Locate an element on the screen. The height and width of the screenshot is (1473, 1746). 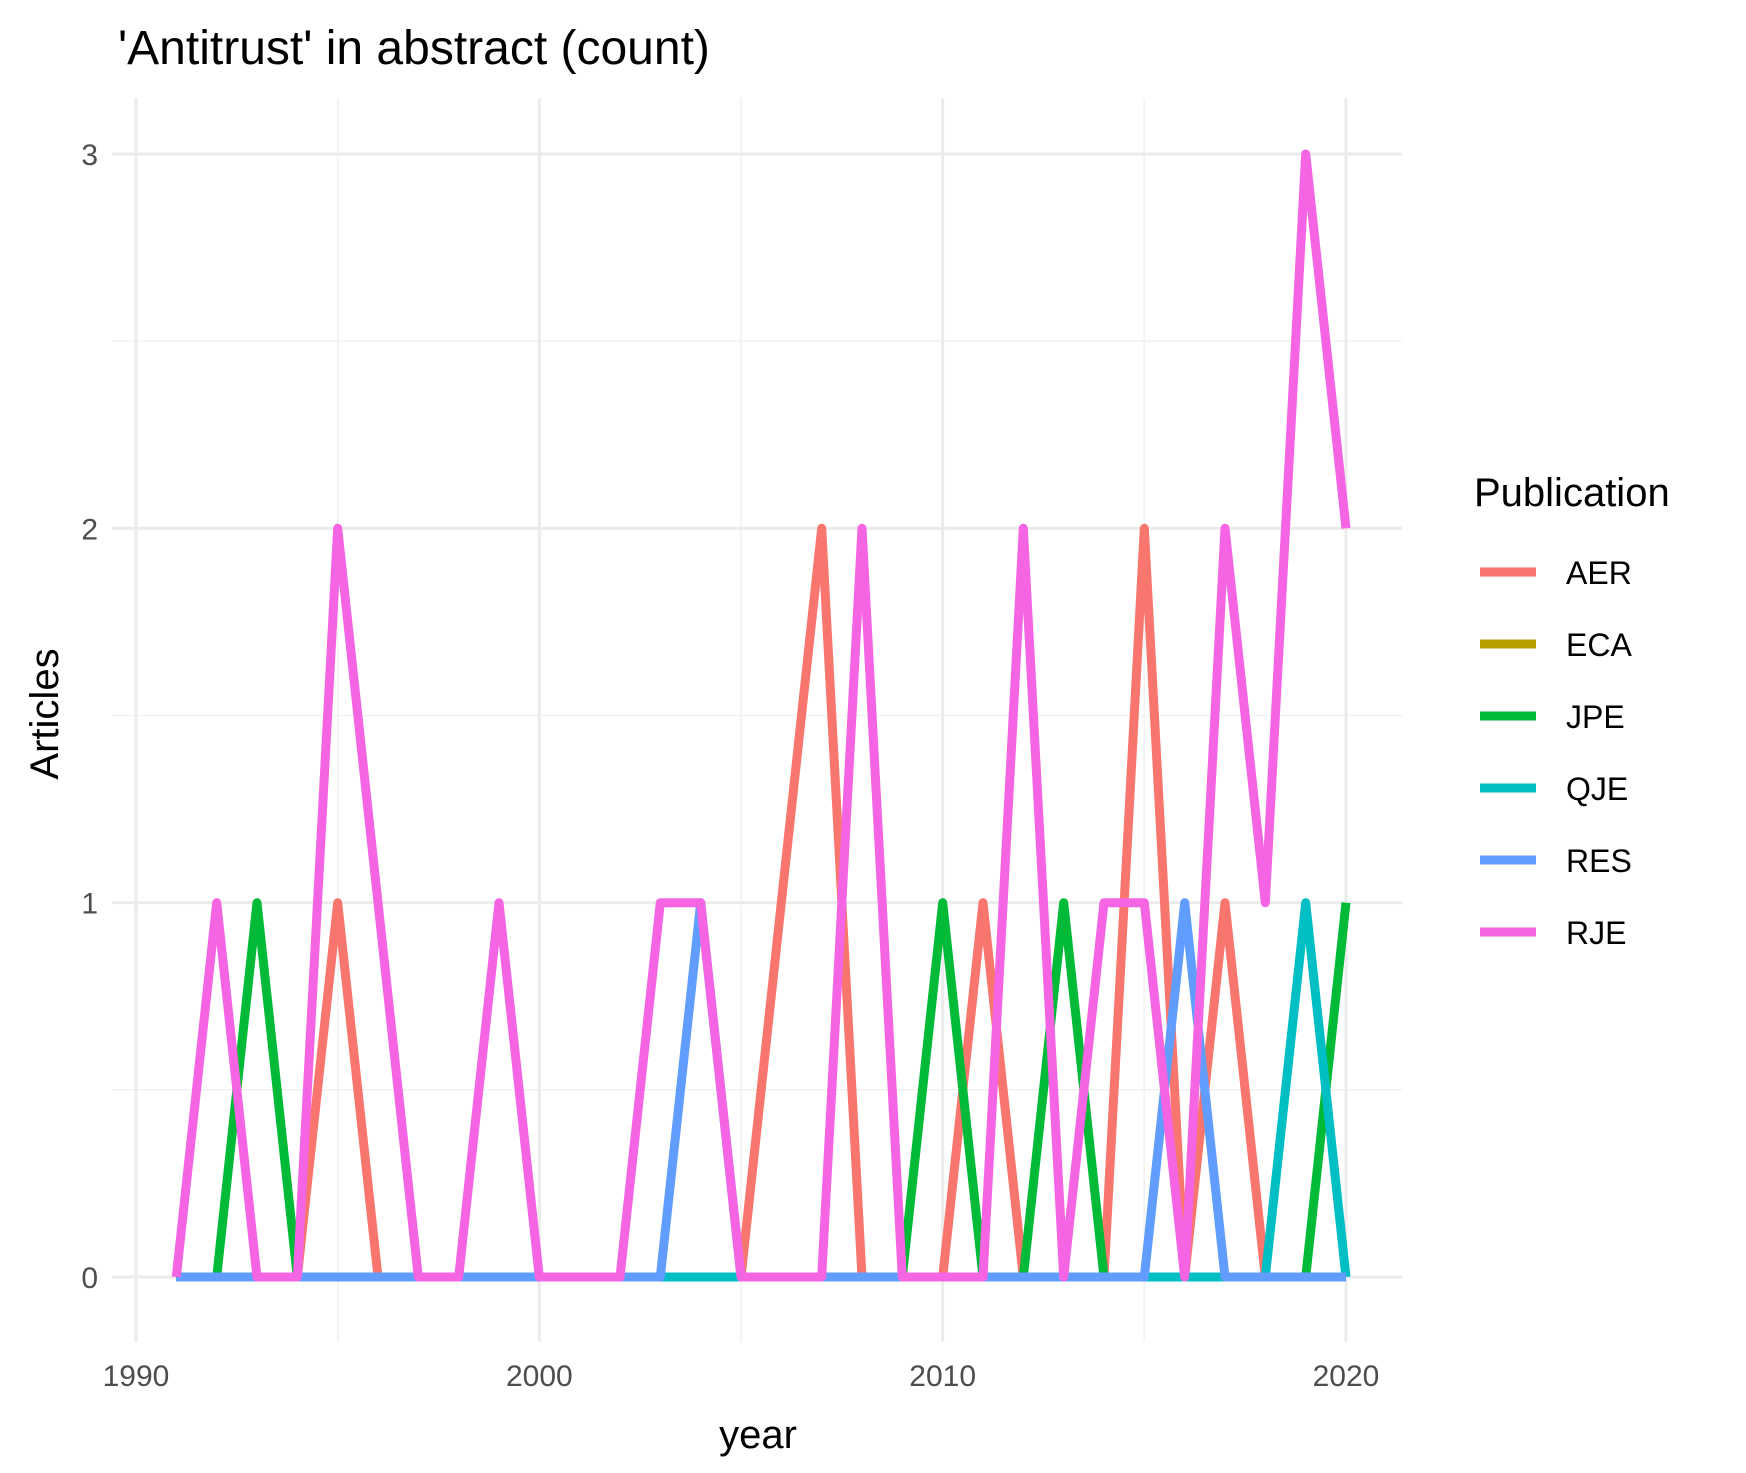
legend-label-jpe: JPE is located at coordinates (1595, 717).